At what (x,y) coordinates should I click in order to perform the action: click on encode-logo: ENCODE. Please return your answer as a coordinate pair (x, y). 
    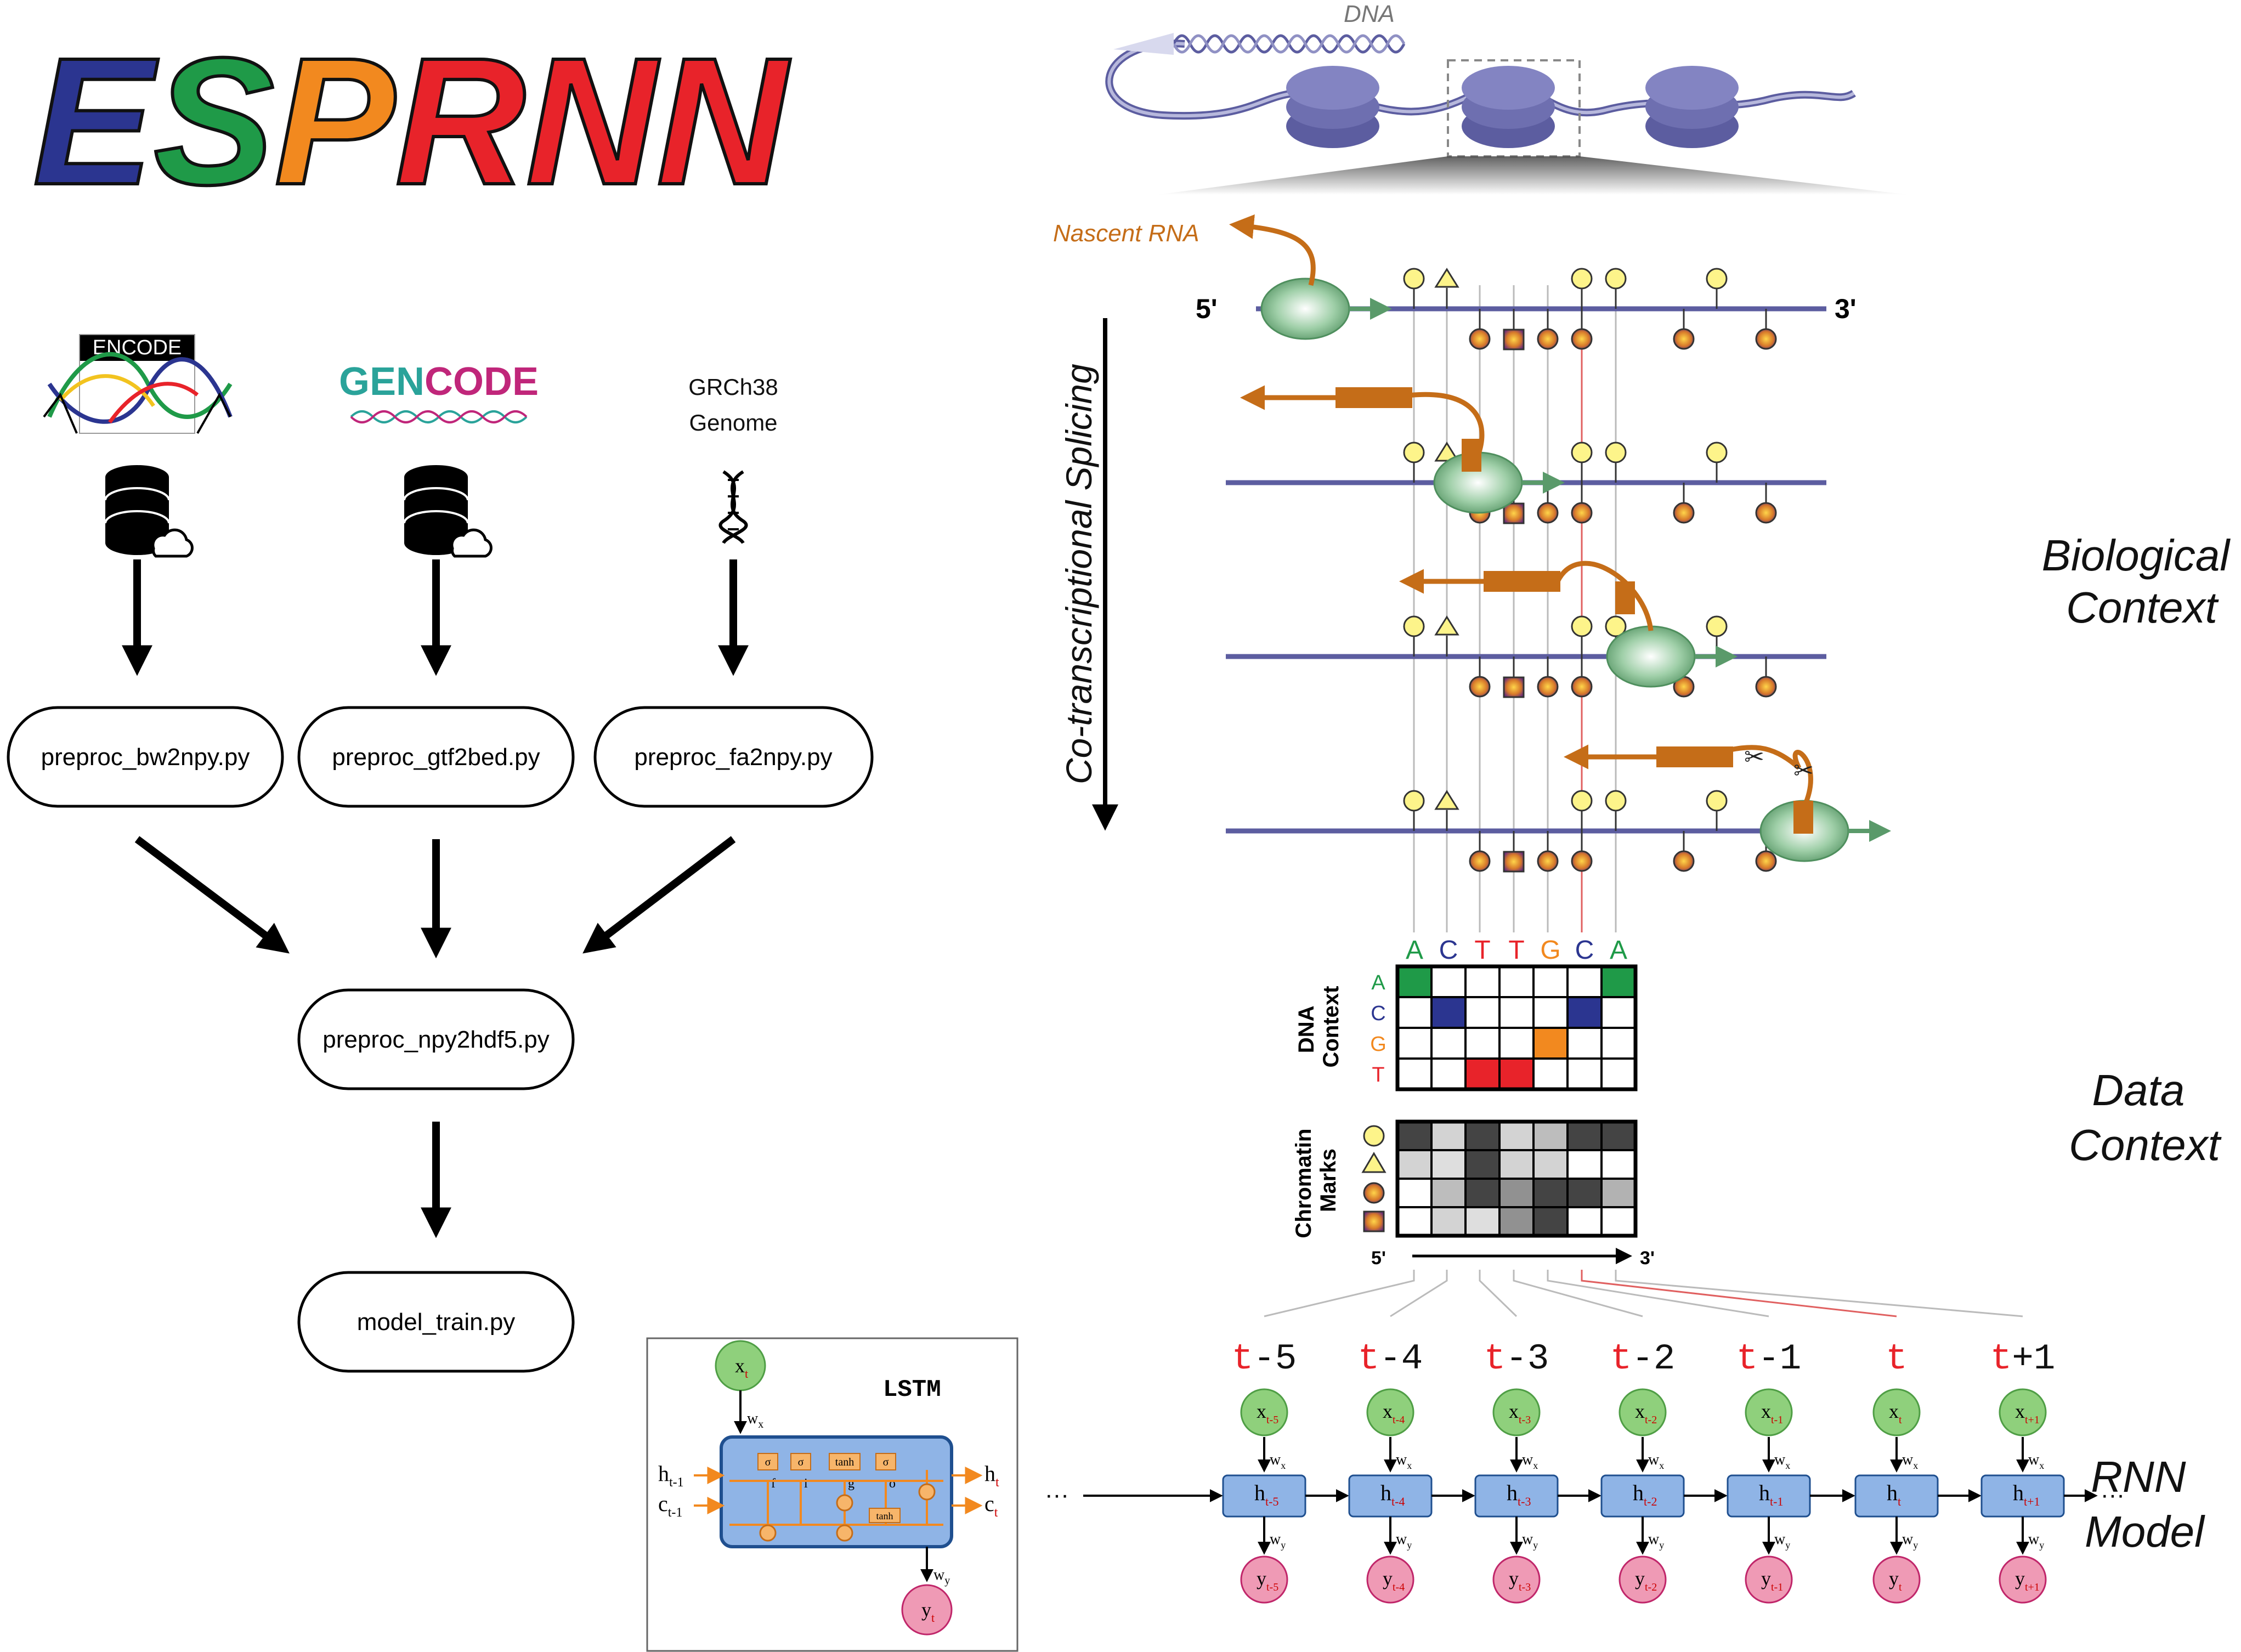
    Looking at the image, I should click on (138, 384).